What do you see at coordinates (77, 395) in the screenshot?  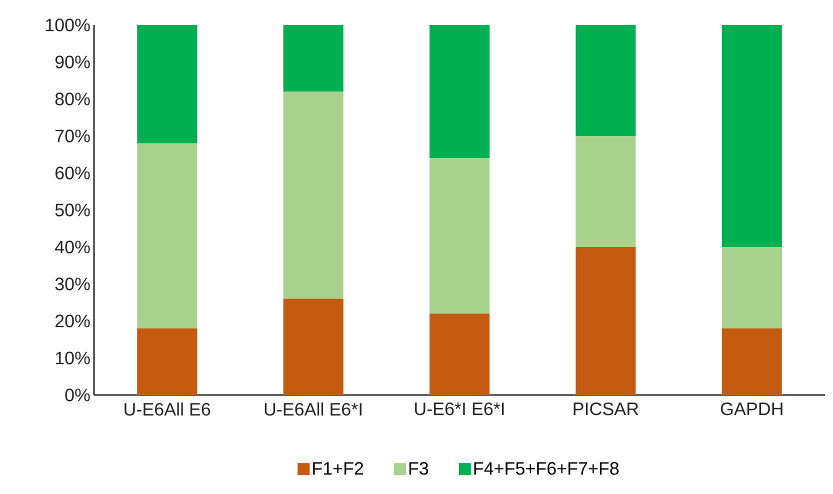 I see `y-tick-label: 0%` at bounding box center [77, 395].